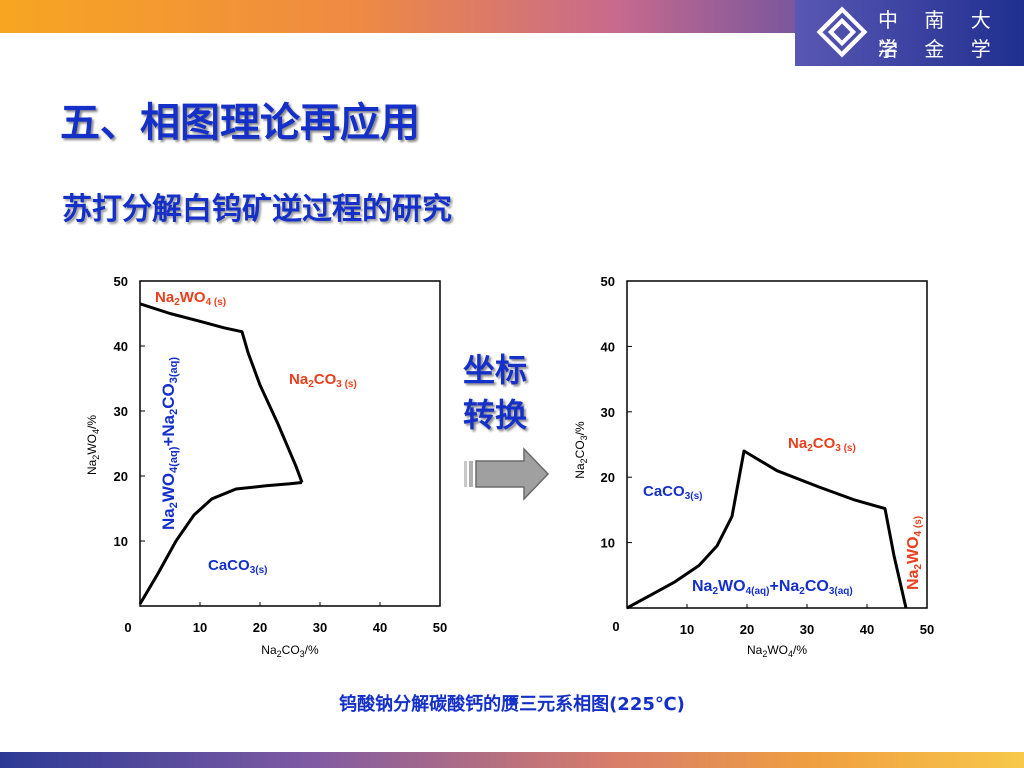 The image size is (1024, 768). I want to click on left-x-tick-label: 20, so click(260, 627).